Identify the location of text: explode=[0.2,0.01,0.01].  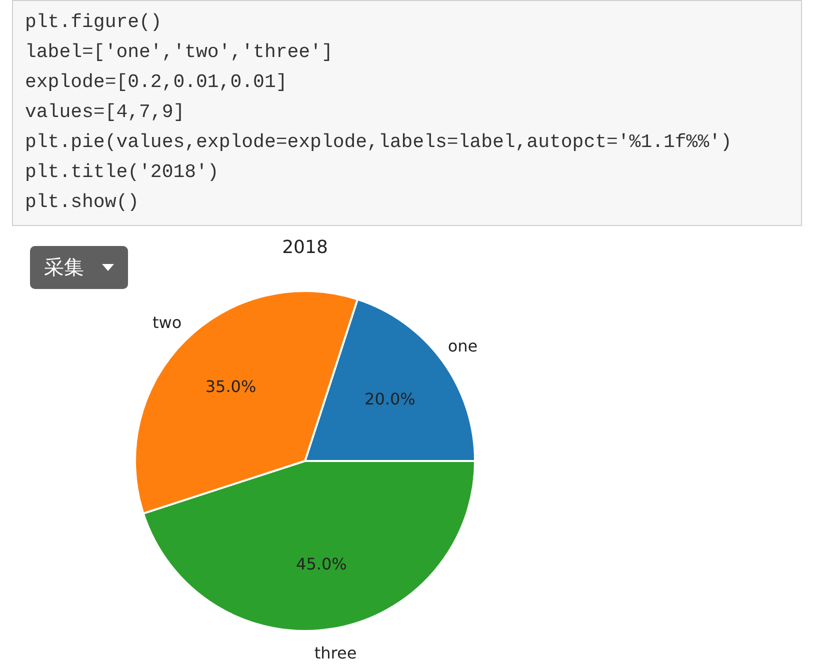
(156, 82).